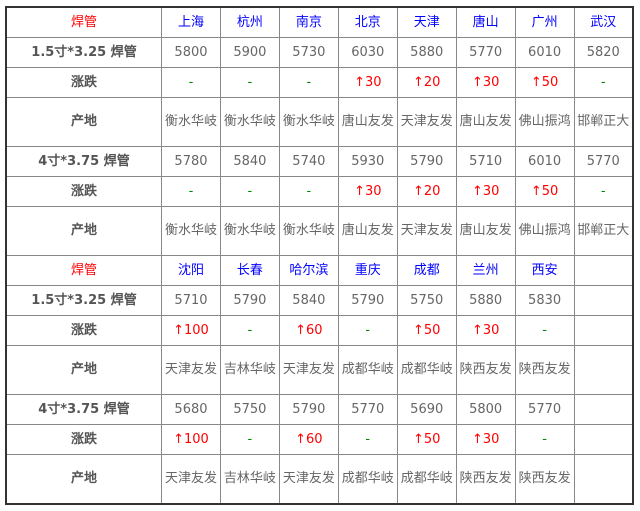  Describe the element at coordinates (485, 22) in the screenshot. I see `city-header: 唐山` at that location.